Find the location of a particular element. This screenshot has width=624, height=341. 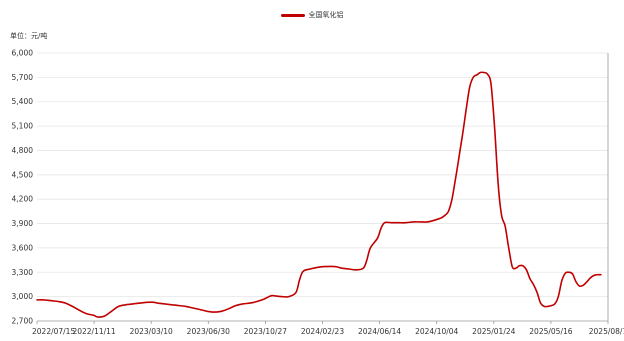

x-tick-label: 2024/02/23 is located at coordinates (322, 331).